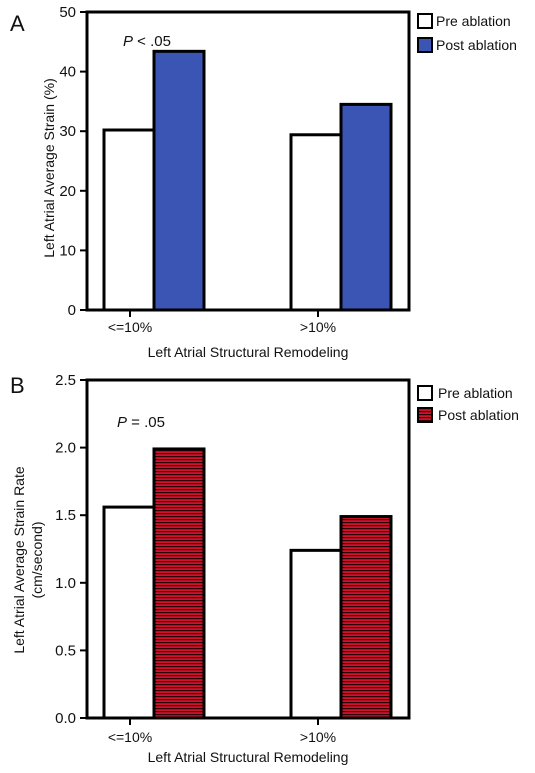  What do you see at coordinates (67, 191) in the screenshot?
I see `panel-a-y-tick-label: 20` at bounding box center [67, 191].